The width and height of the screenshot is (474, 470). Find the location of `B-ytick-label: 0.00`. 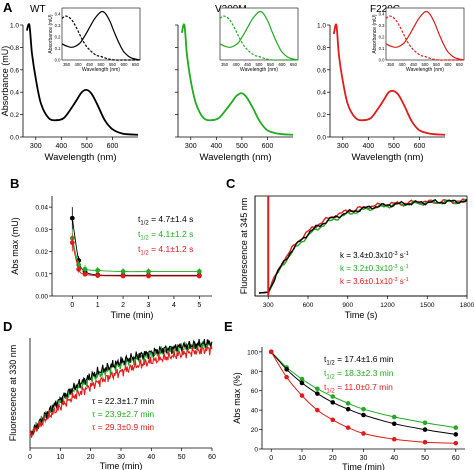

B-ytick-label: 0.00 is located at coordinates (41, 297).